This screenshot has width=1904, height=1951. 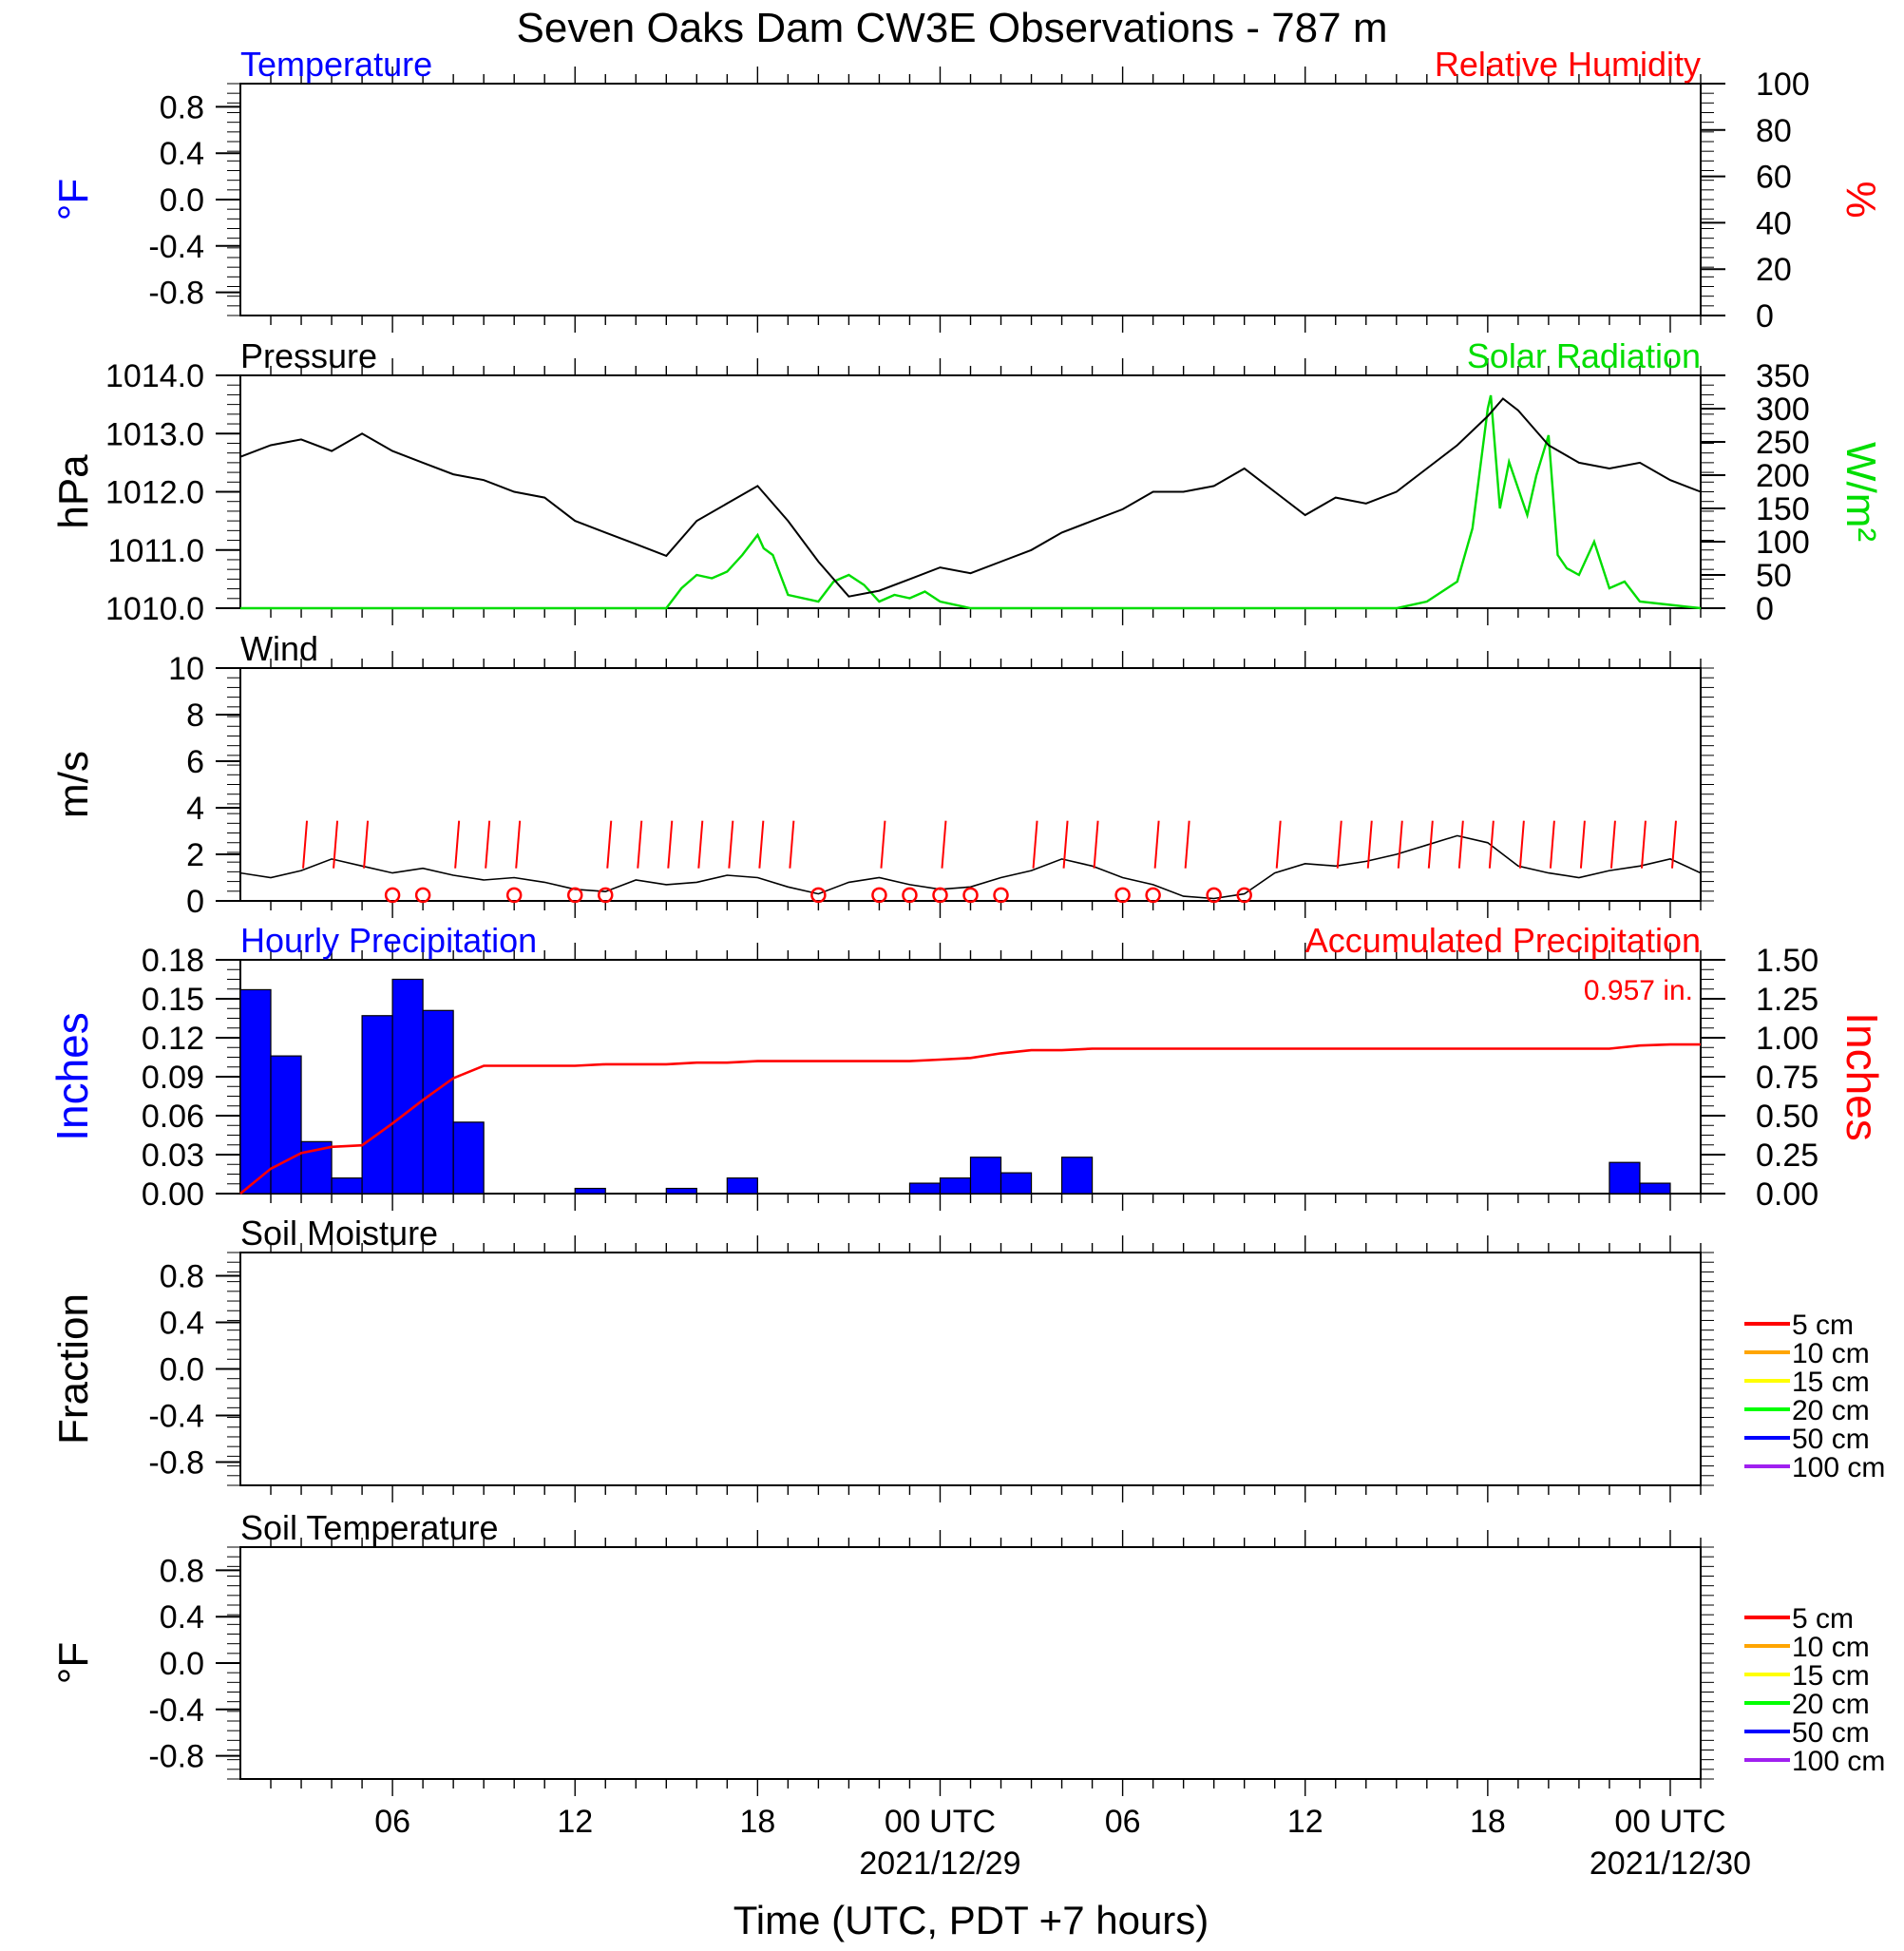 What do you see at coordinates (1671, 1864) in the screenshot?
I see `x-tick-date-label: 2021/12/30` at bounding box center [1671, 1864].